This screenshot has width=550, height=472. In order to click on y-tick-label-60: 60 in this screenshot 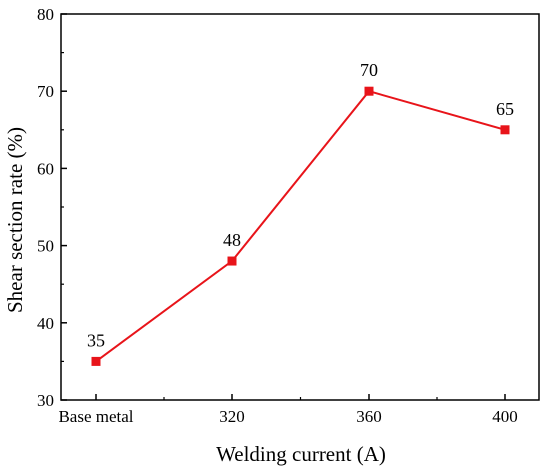, I will do `click(45, 168)`.